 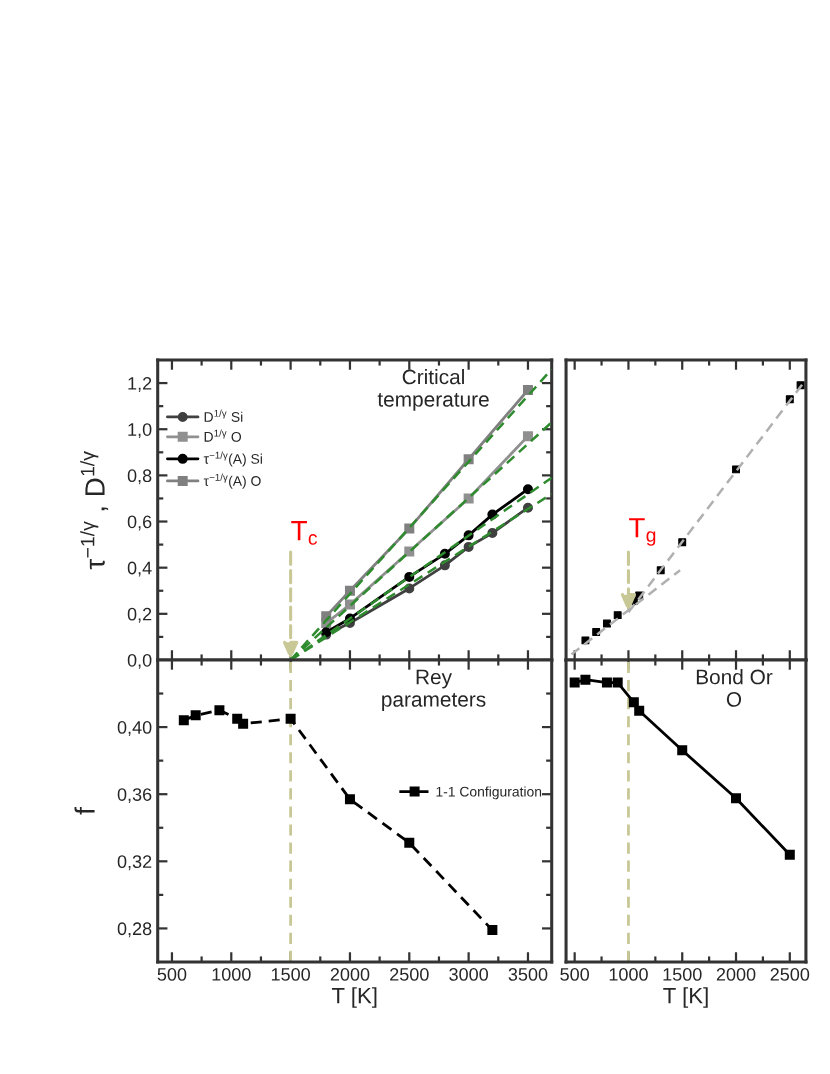 What do you see at coordinates (434, 690) in the screenshot?
I see `annotation: Rey parameters` at bounding box center [434, 690].